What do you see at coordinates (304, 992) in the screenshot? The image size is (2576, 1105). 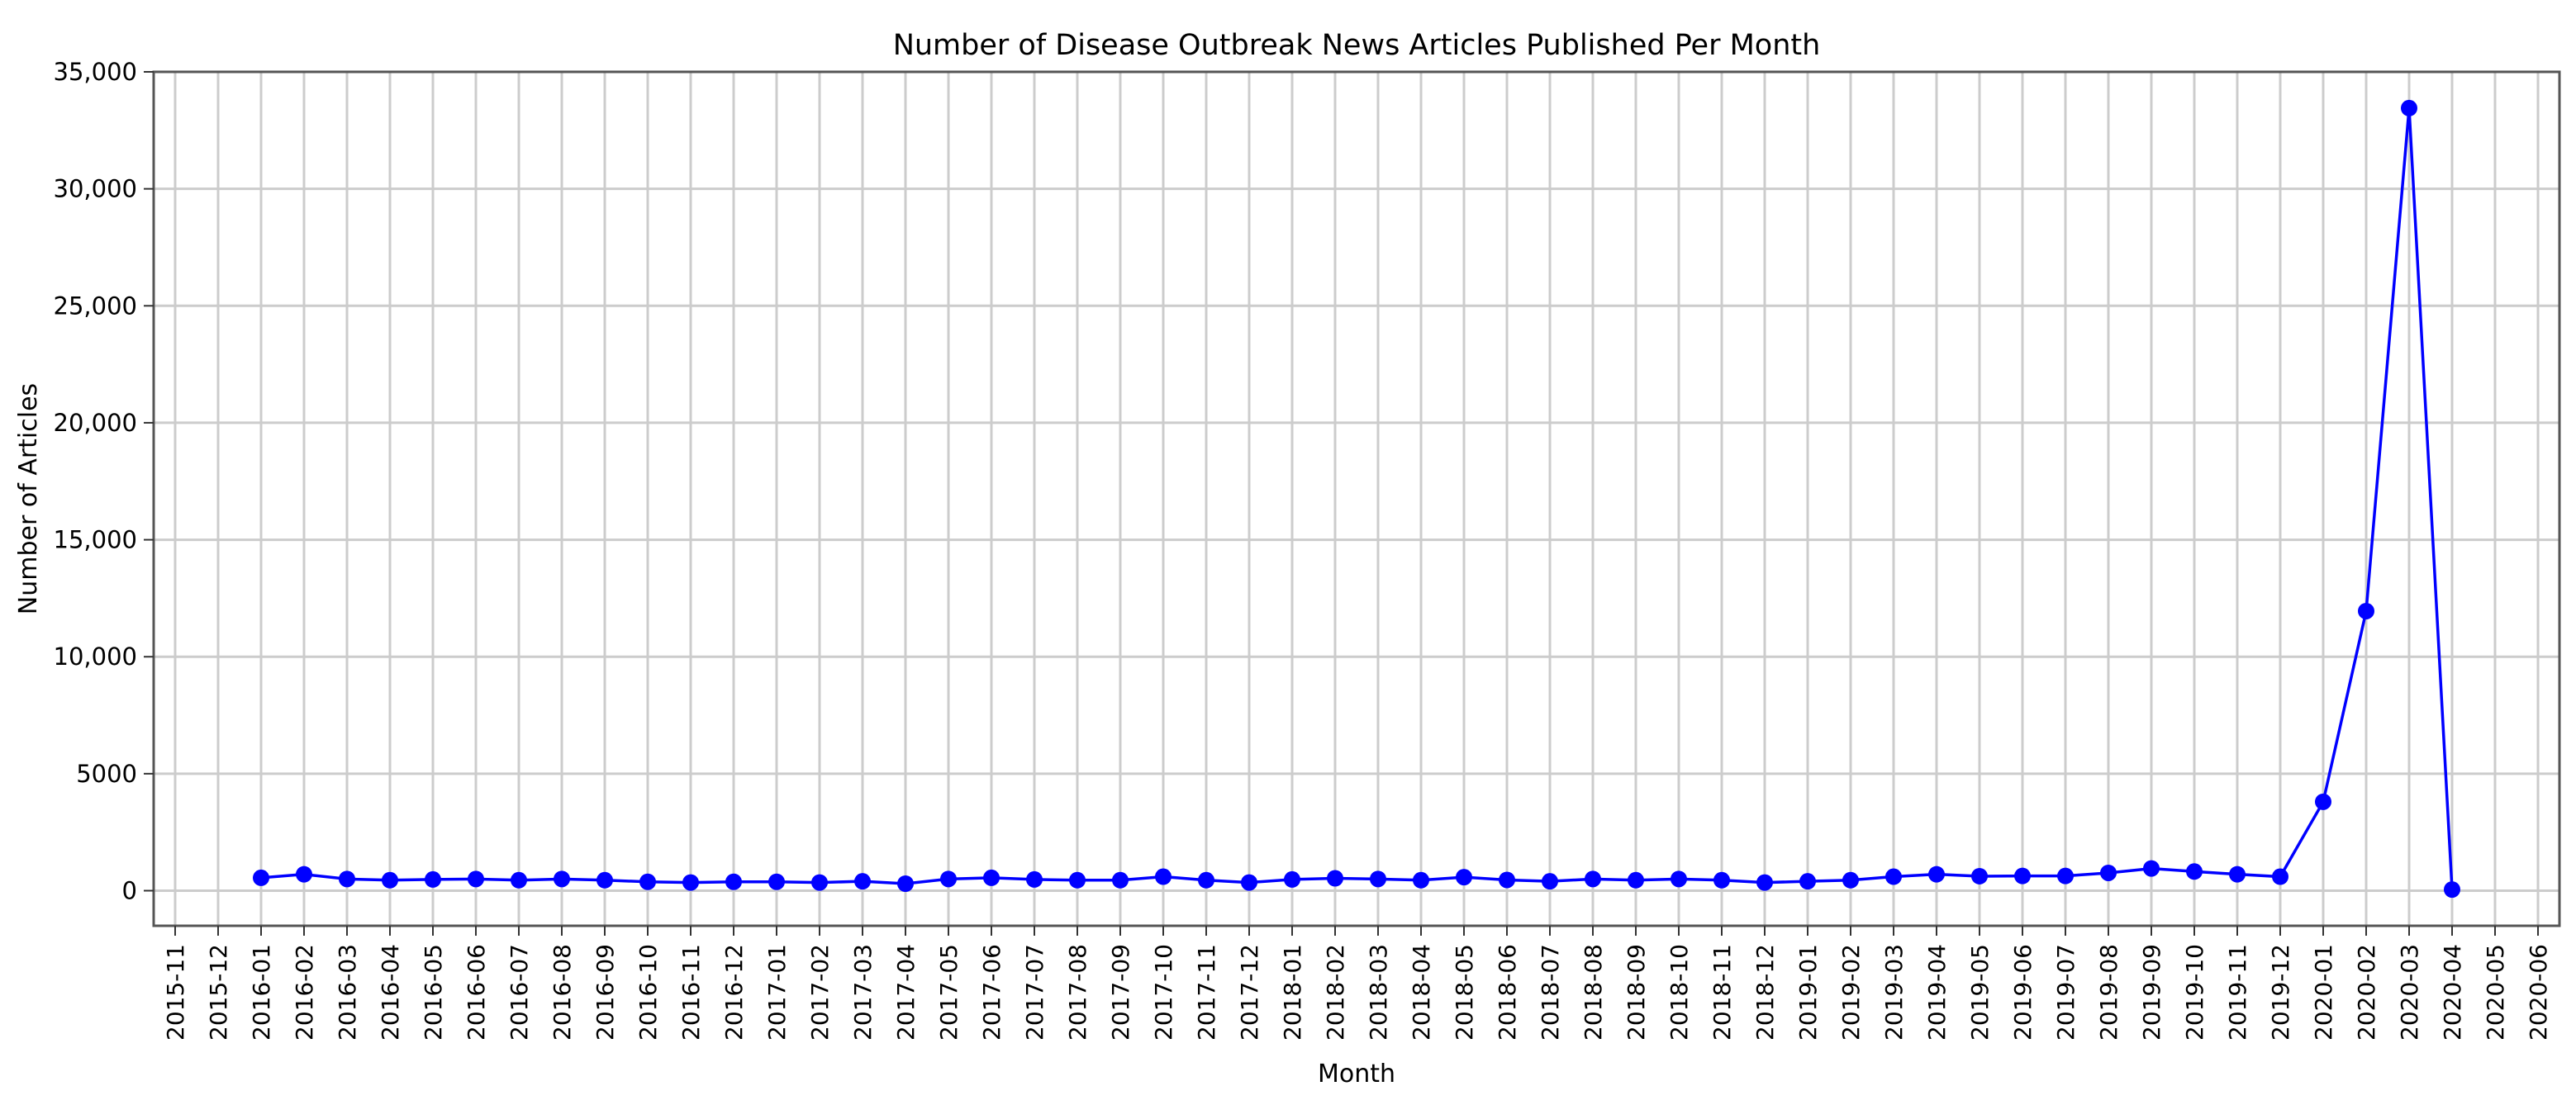 I see `x-tick-label: 2016-02` at bounding box center [304, 992].